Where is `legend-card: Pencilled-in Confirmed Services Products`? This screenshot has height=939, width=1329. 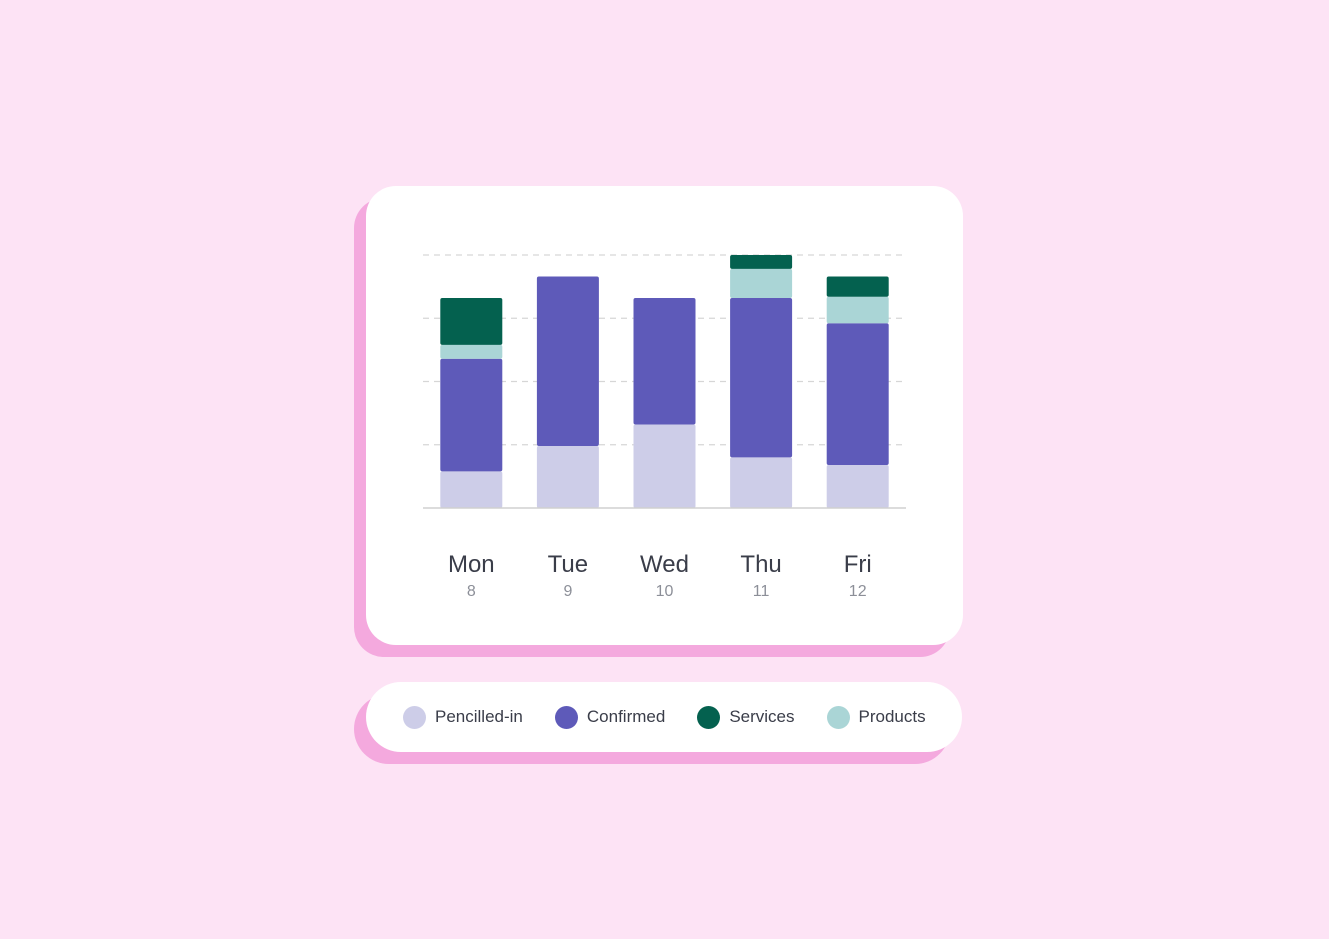
legend-card: Pencilled-in Confirmed Services Products is located at coordinates (664, 717).